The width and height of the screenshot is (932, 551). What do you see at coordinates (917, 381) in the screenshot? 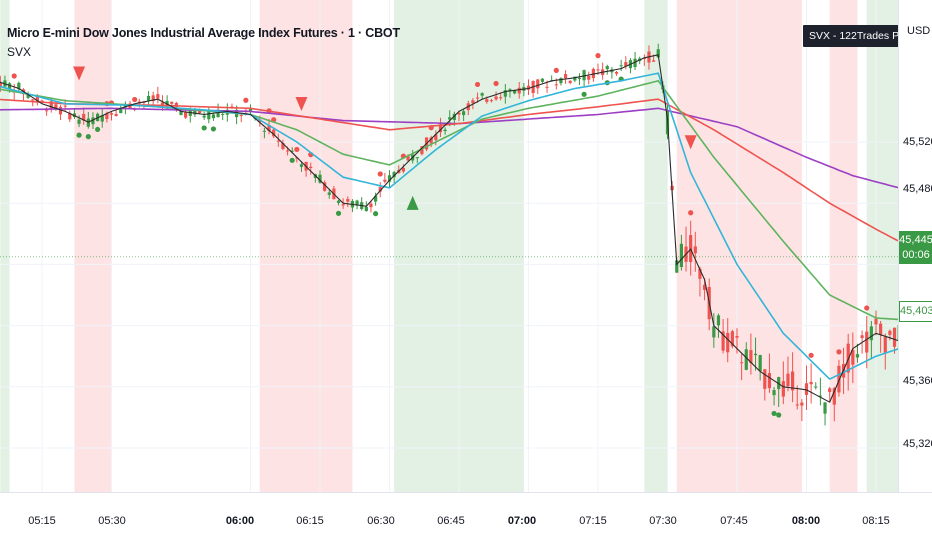
I see `price-tick: 45,360` at bounding box center [917, 381].